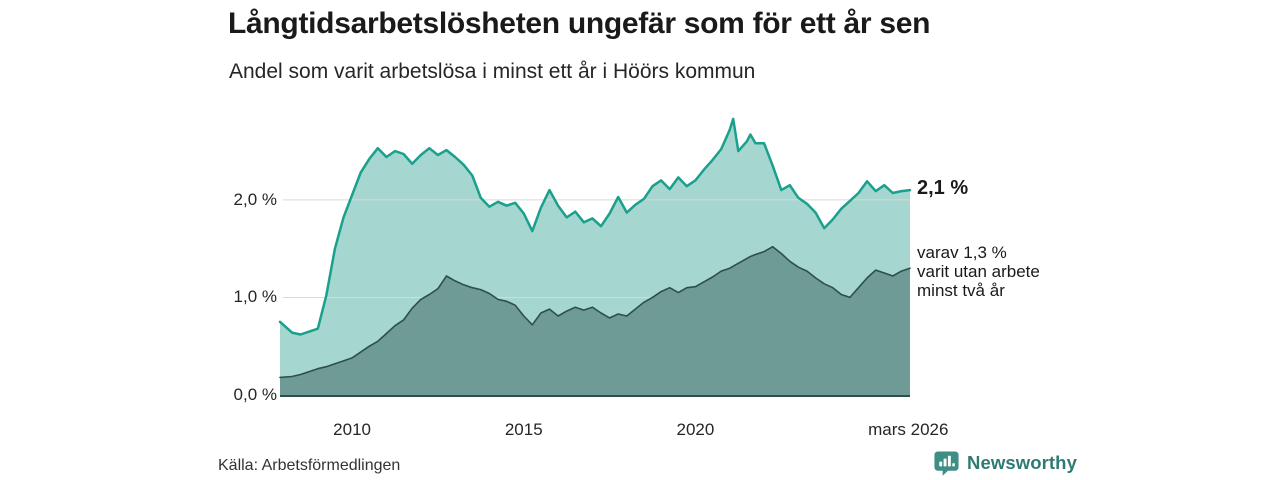 This screenshot has width=1280, height=480. Describe the element at coordinates (908, 429) in the screenshot. I see `x-axis-label: mars 2026` at that location.